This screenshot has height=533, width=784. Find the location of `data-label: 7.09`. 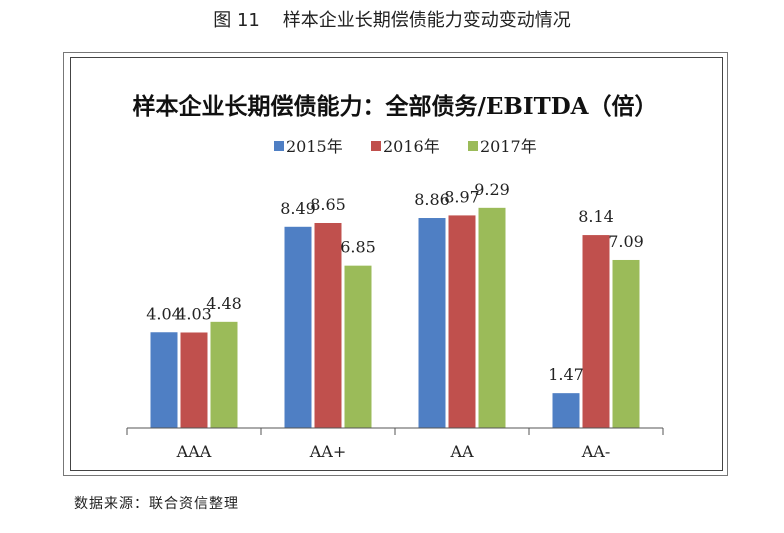

data-label: 7.09 is located at coordinates (626, 241).